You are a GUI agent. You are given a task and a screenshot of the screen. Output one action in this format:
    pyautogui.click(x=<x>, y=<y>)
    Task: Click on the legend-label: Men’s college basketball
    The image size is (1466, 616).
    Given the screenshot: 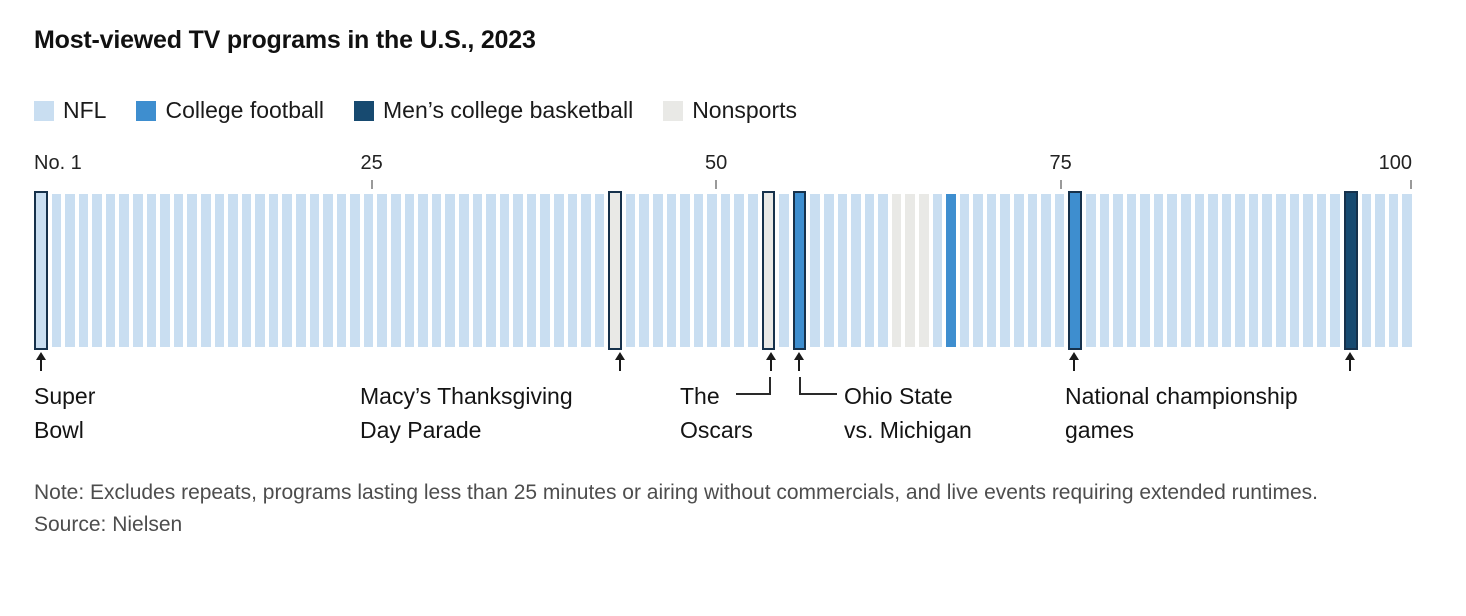 What is the action you would take?
    pyautogui.click(x=508, y=110)
    